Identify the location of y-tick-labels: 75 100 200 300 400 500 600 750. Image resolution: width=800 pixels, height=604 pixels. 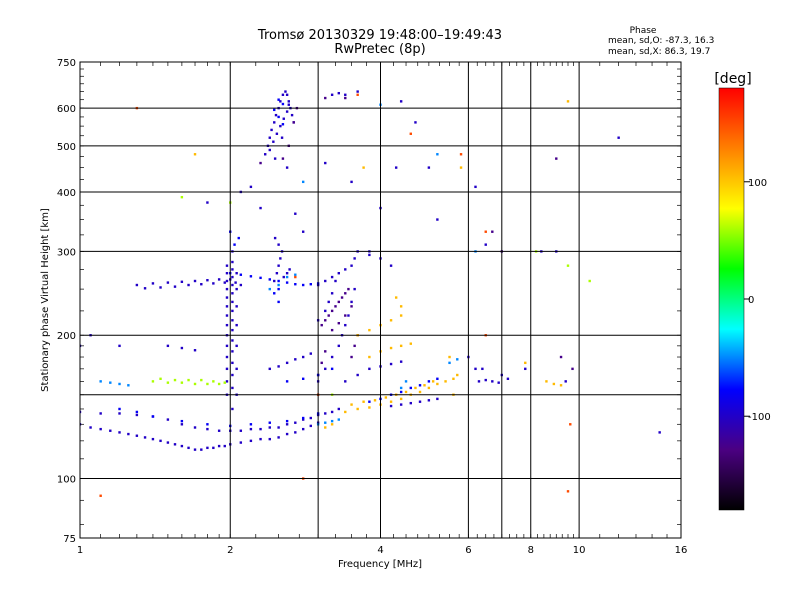
(66, 301).